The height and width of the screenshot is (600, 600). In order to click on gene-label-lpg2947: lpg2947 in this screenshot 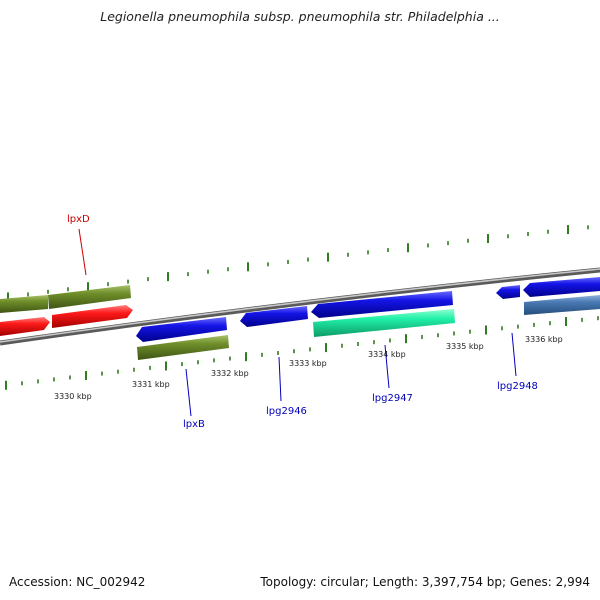, I will do `click(392, 398)`.